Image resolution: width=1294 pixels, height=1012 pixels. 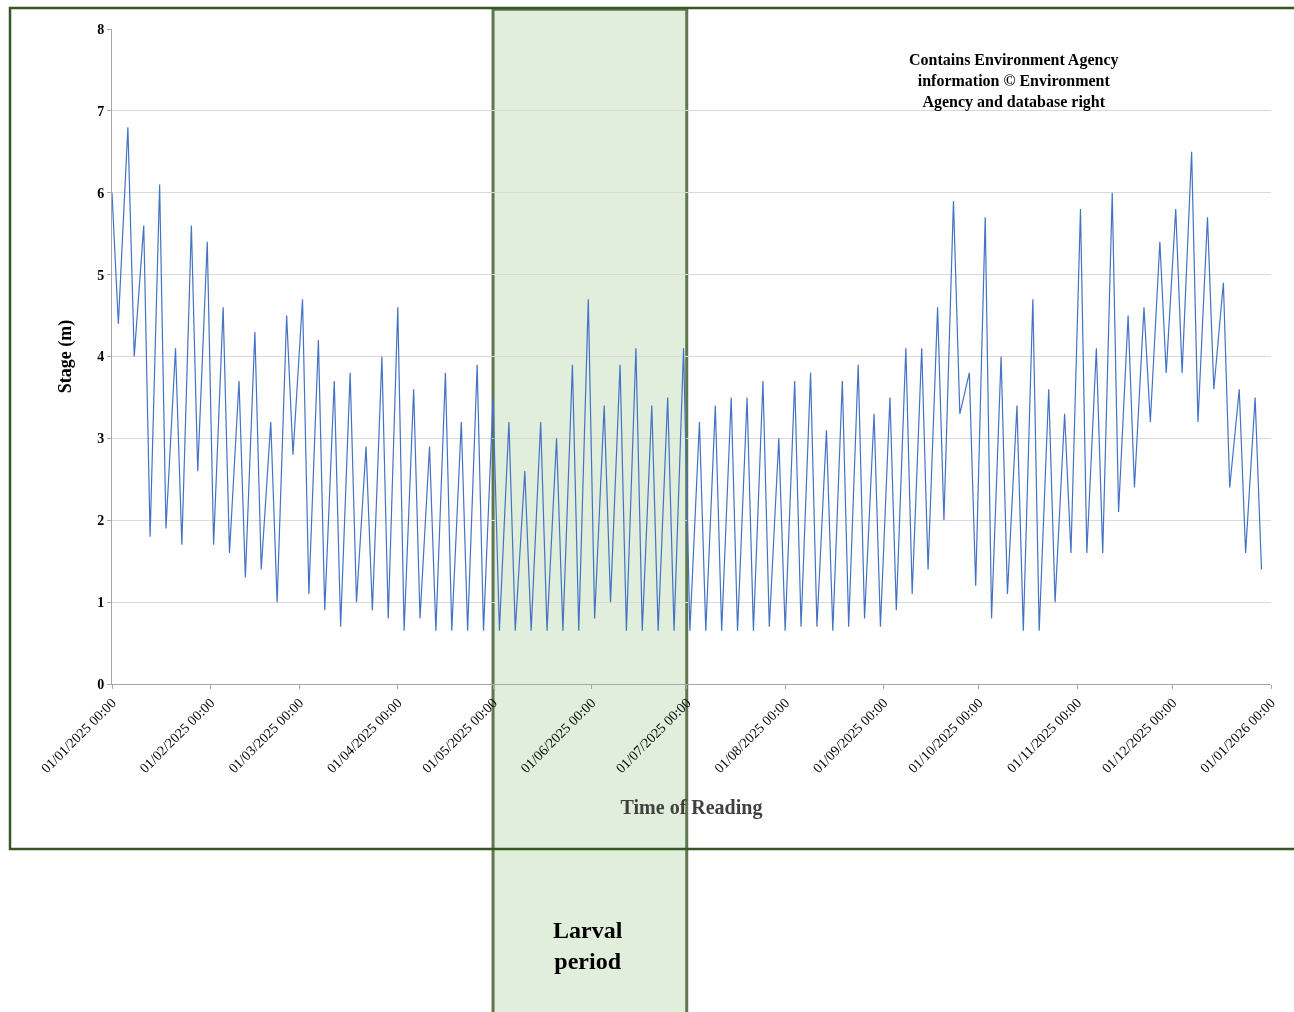 What do you see at coordinates (101, 521) in the screenshot?
I see `y-tick-label: 2` at bounding box center [101, 521].